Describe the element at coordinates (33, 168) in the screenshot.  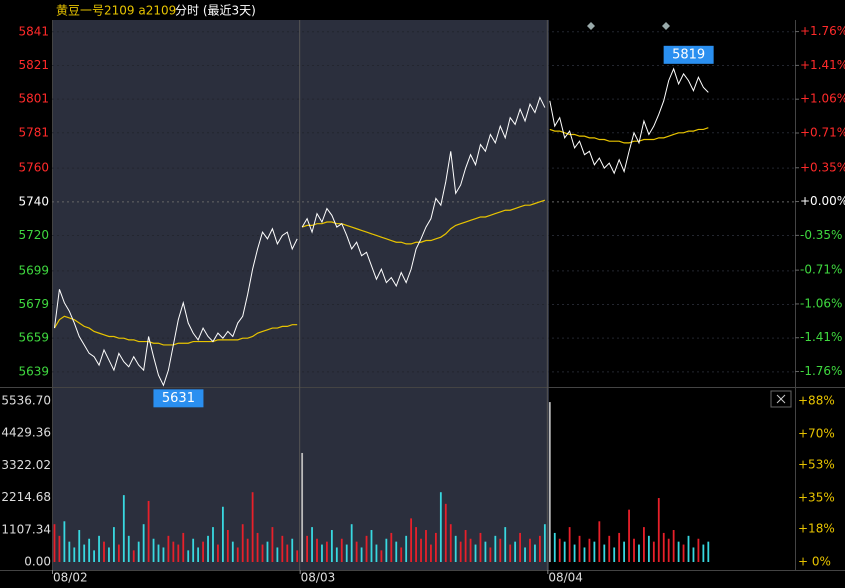
I see `y-tick-label: 5760` at that location.